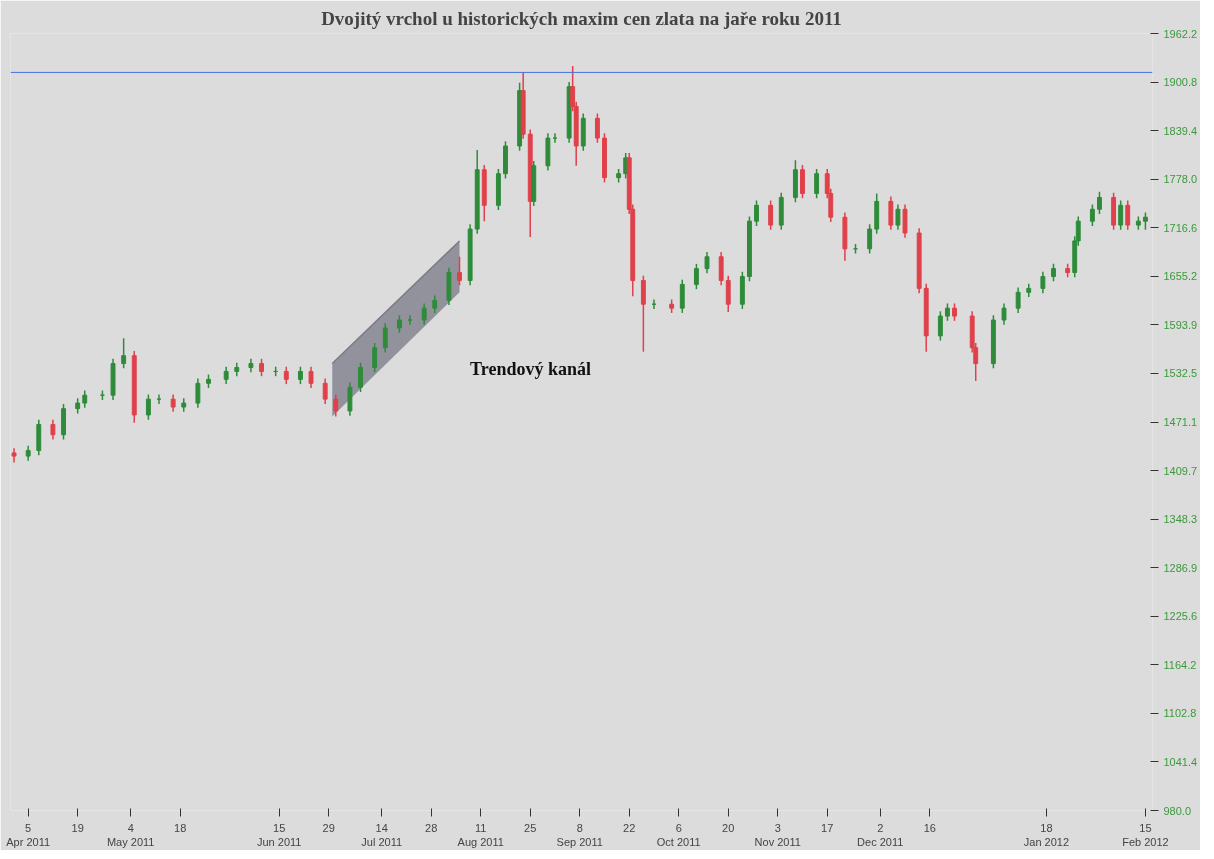  Describe the element at coordinates (1180, 713) in the screenshot. I see `y-tick-label: 1102.8` at that location.